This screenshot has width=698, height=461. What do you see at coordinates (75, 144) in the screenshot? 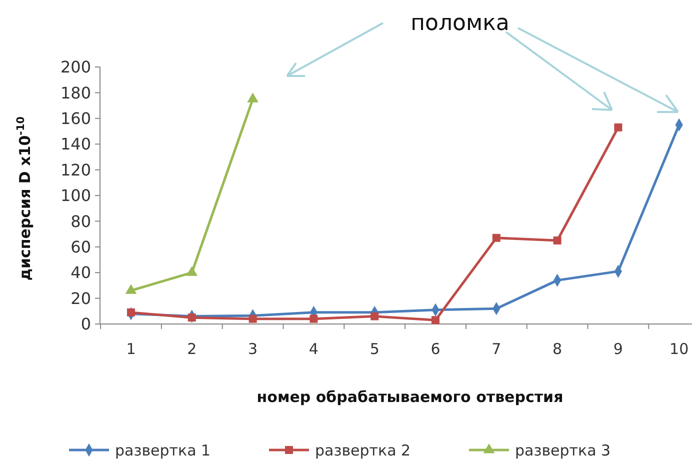
I see `y-tick-label: 140` at bounding box center [75, 144].